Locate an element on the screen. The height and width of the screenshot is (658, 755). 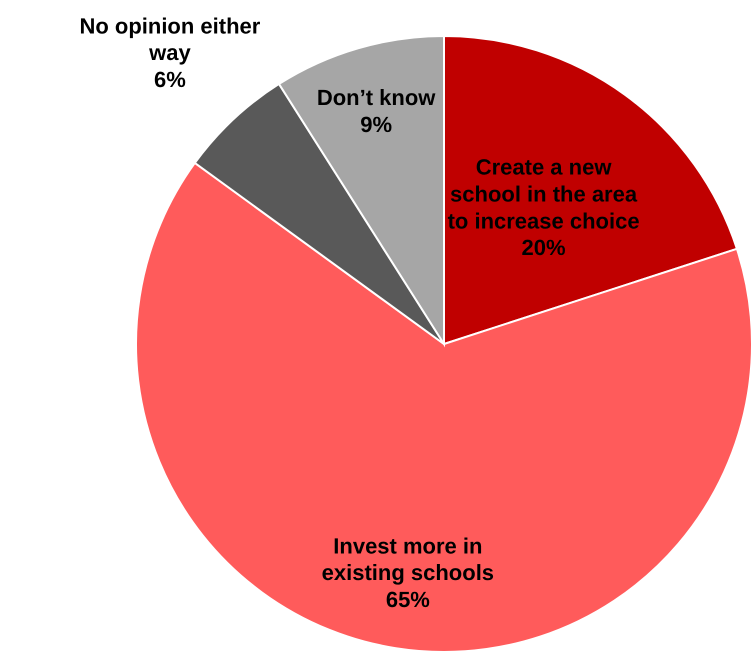
data-label: 65% is located at coordinates (408, 599).